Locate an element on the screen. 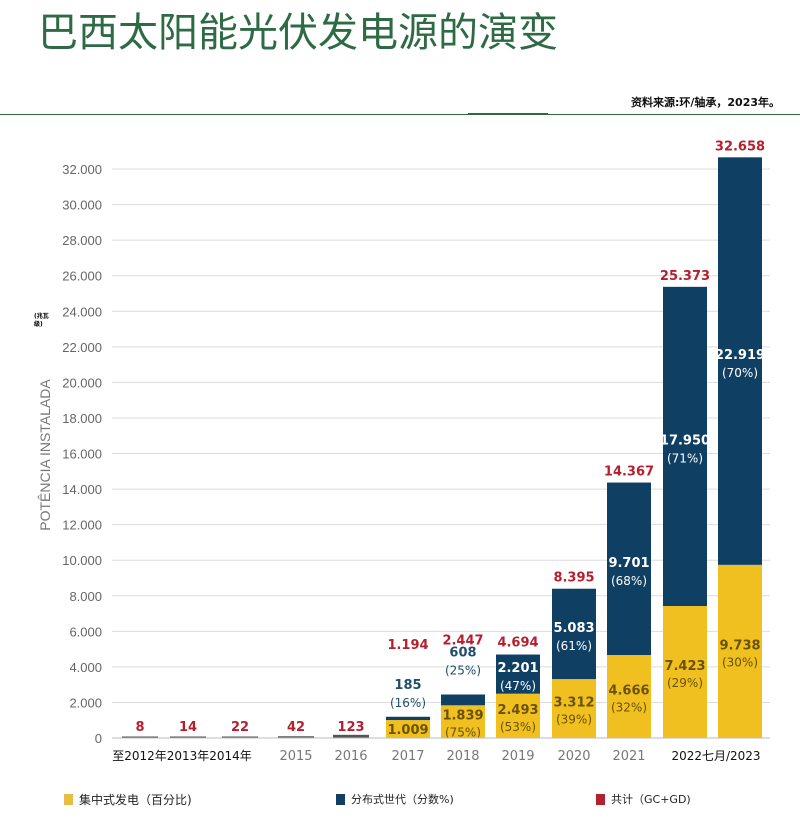 This screenshot has width=800, height=821. pct-label-centralized: (75%) is located at coordinates (463, 733).